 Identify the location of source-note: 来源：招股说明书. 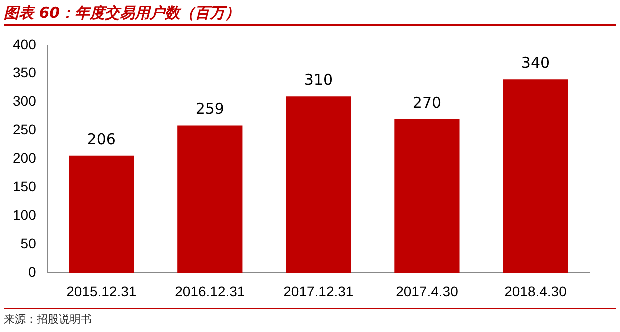
(310, 317).